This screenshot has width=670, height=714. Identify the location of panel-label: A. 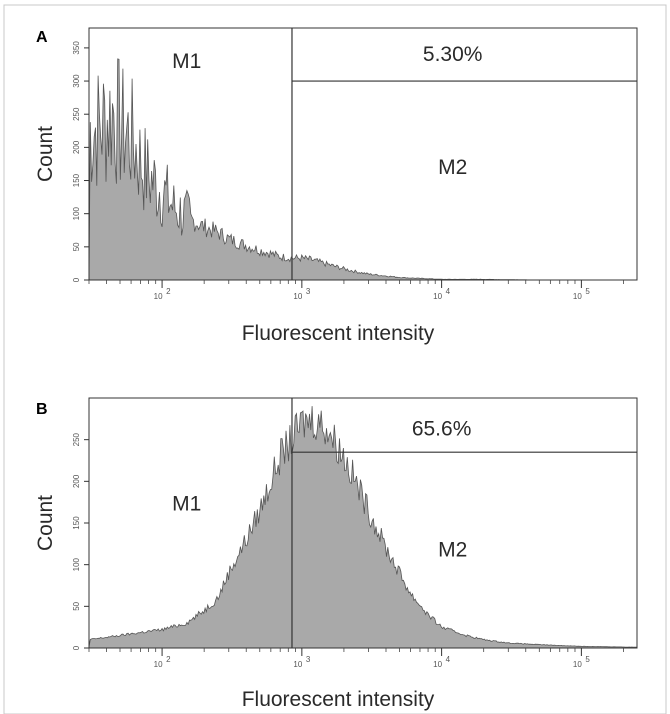
(42, 37).